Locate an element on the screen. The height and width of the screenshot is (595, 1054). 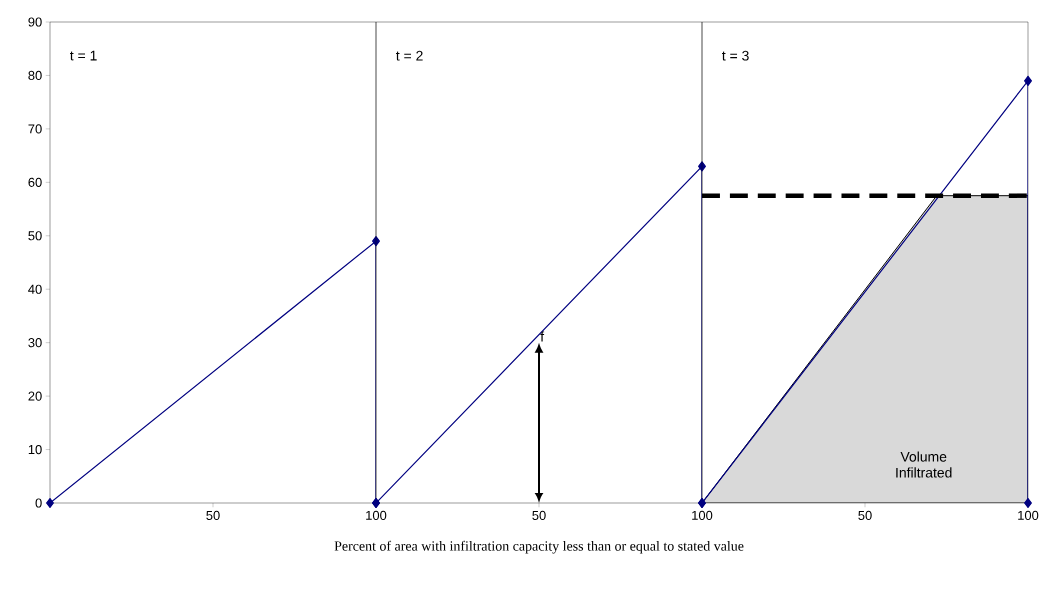
annotation: Volume Infiltrated is located at coordinates (924, 464).